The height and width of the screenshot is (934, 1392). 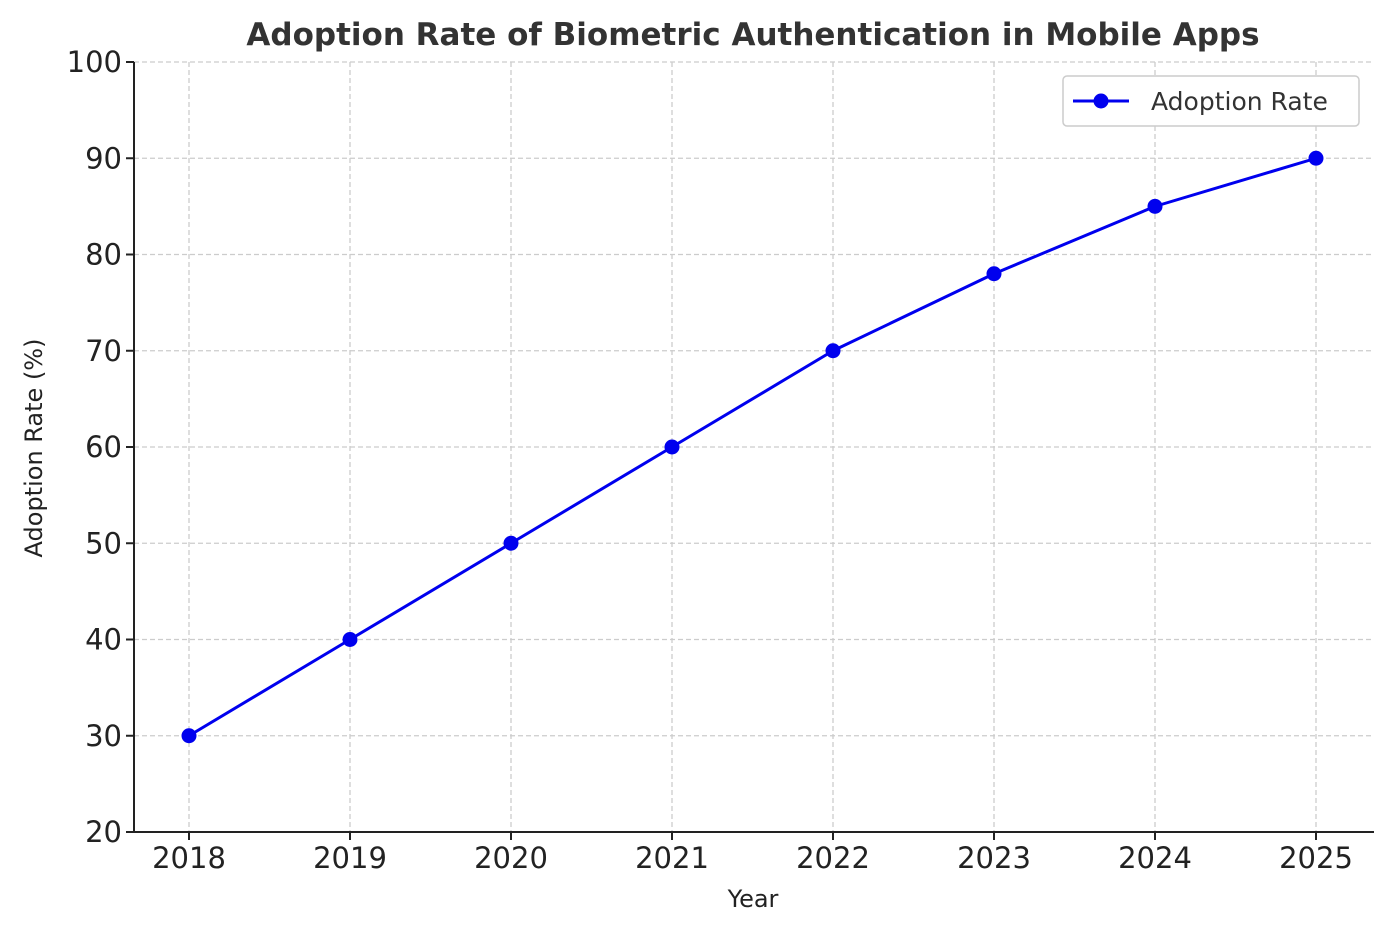 I want to click on x-tick-label: 2018, so click(x=189, y=858).